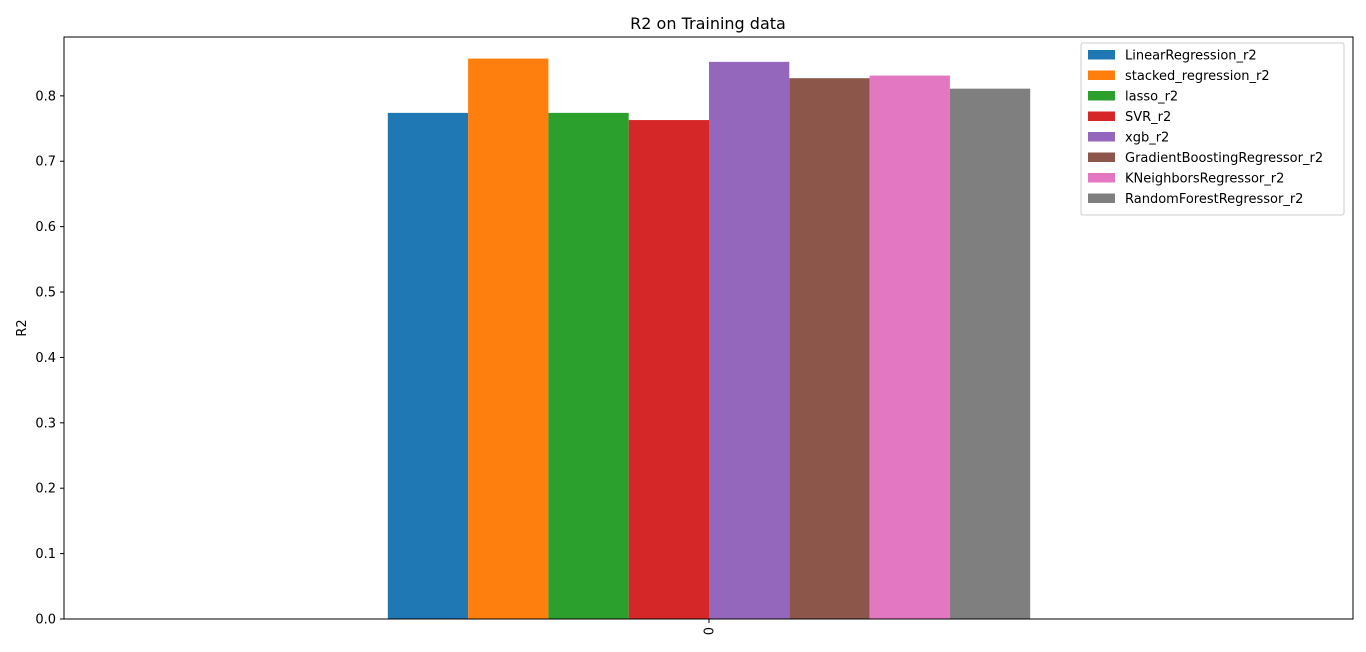 Image resolution: width=1366 pixels, height=652 pixels. Describe the element at coordinates (508, 338) in the screenshot. I see `bar-stacked_regression_r2` at that location.